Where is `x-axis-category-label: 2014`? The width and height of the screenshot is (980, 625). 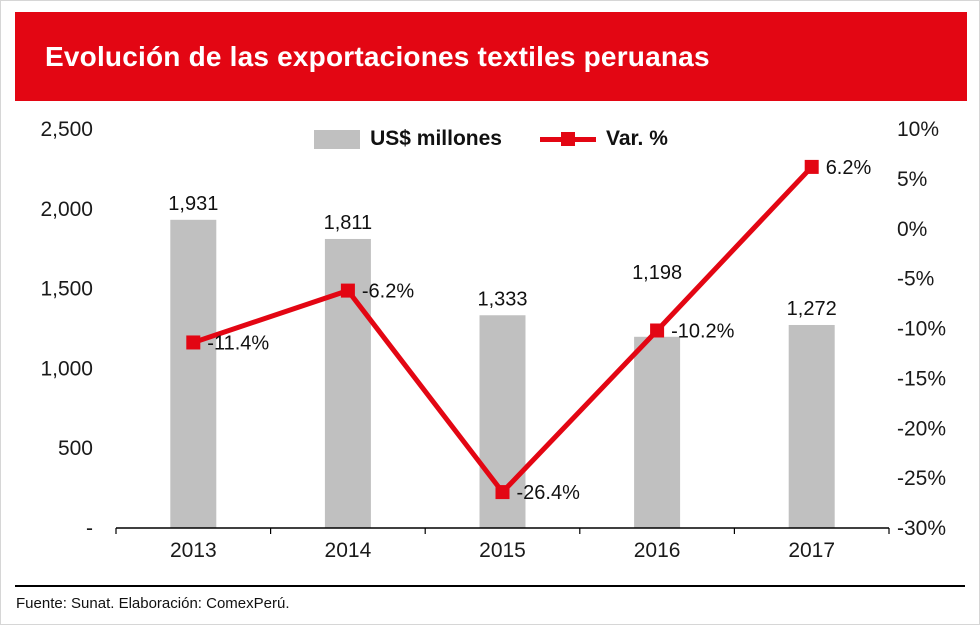
x-axis-category-label: 2014 is located at coordinates (348, 550).